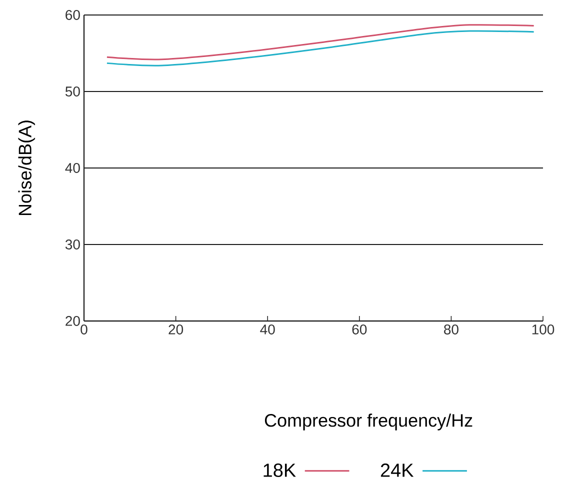  What do you see at coordinates (267, 329) in the screenshot?
I see `x-tick-label: 40` at bounding box center [267, 329].